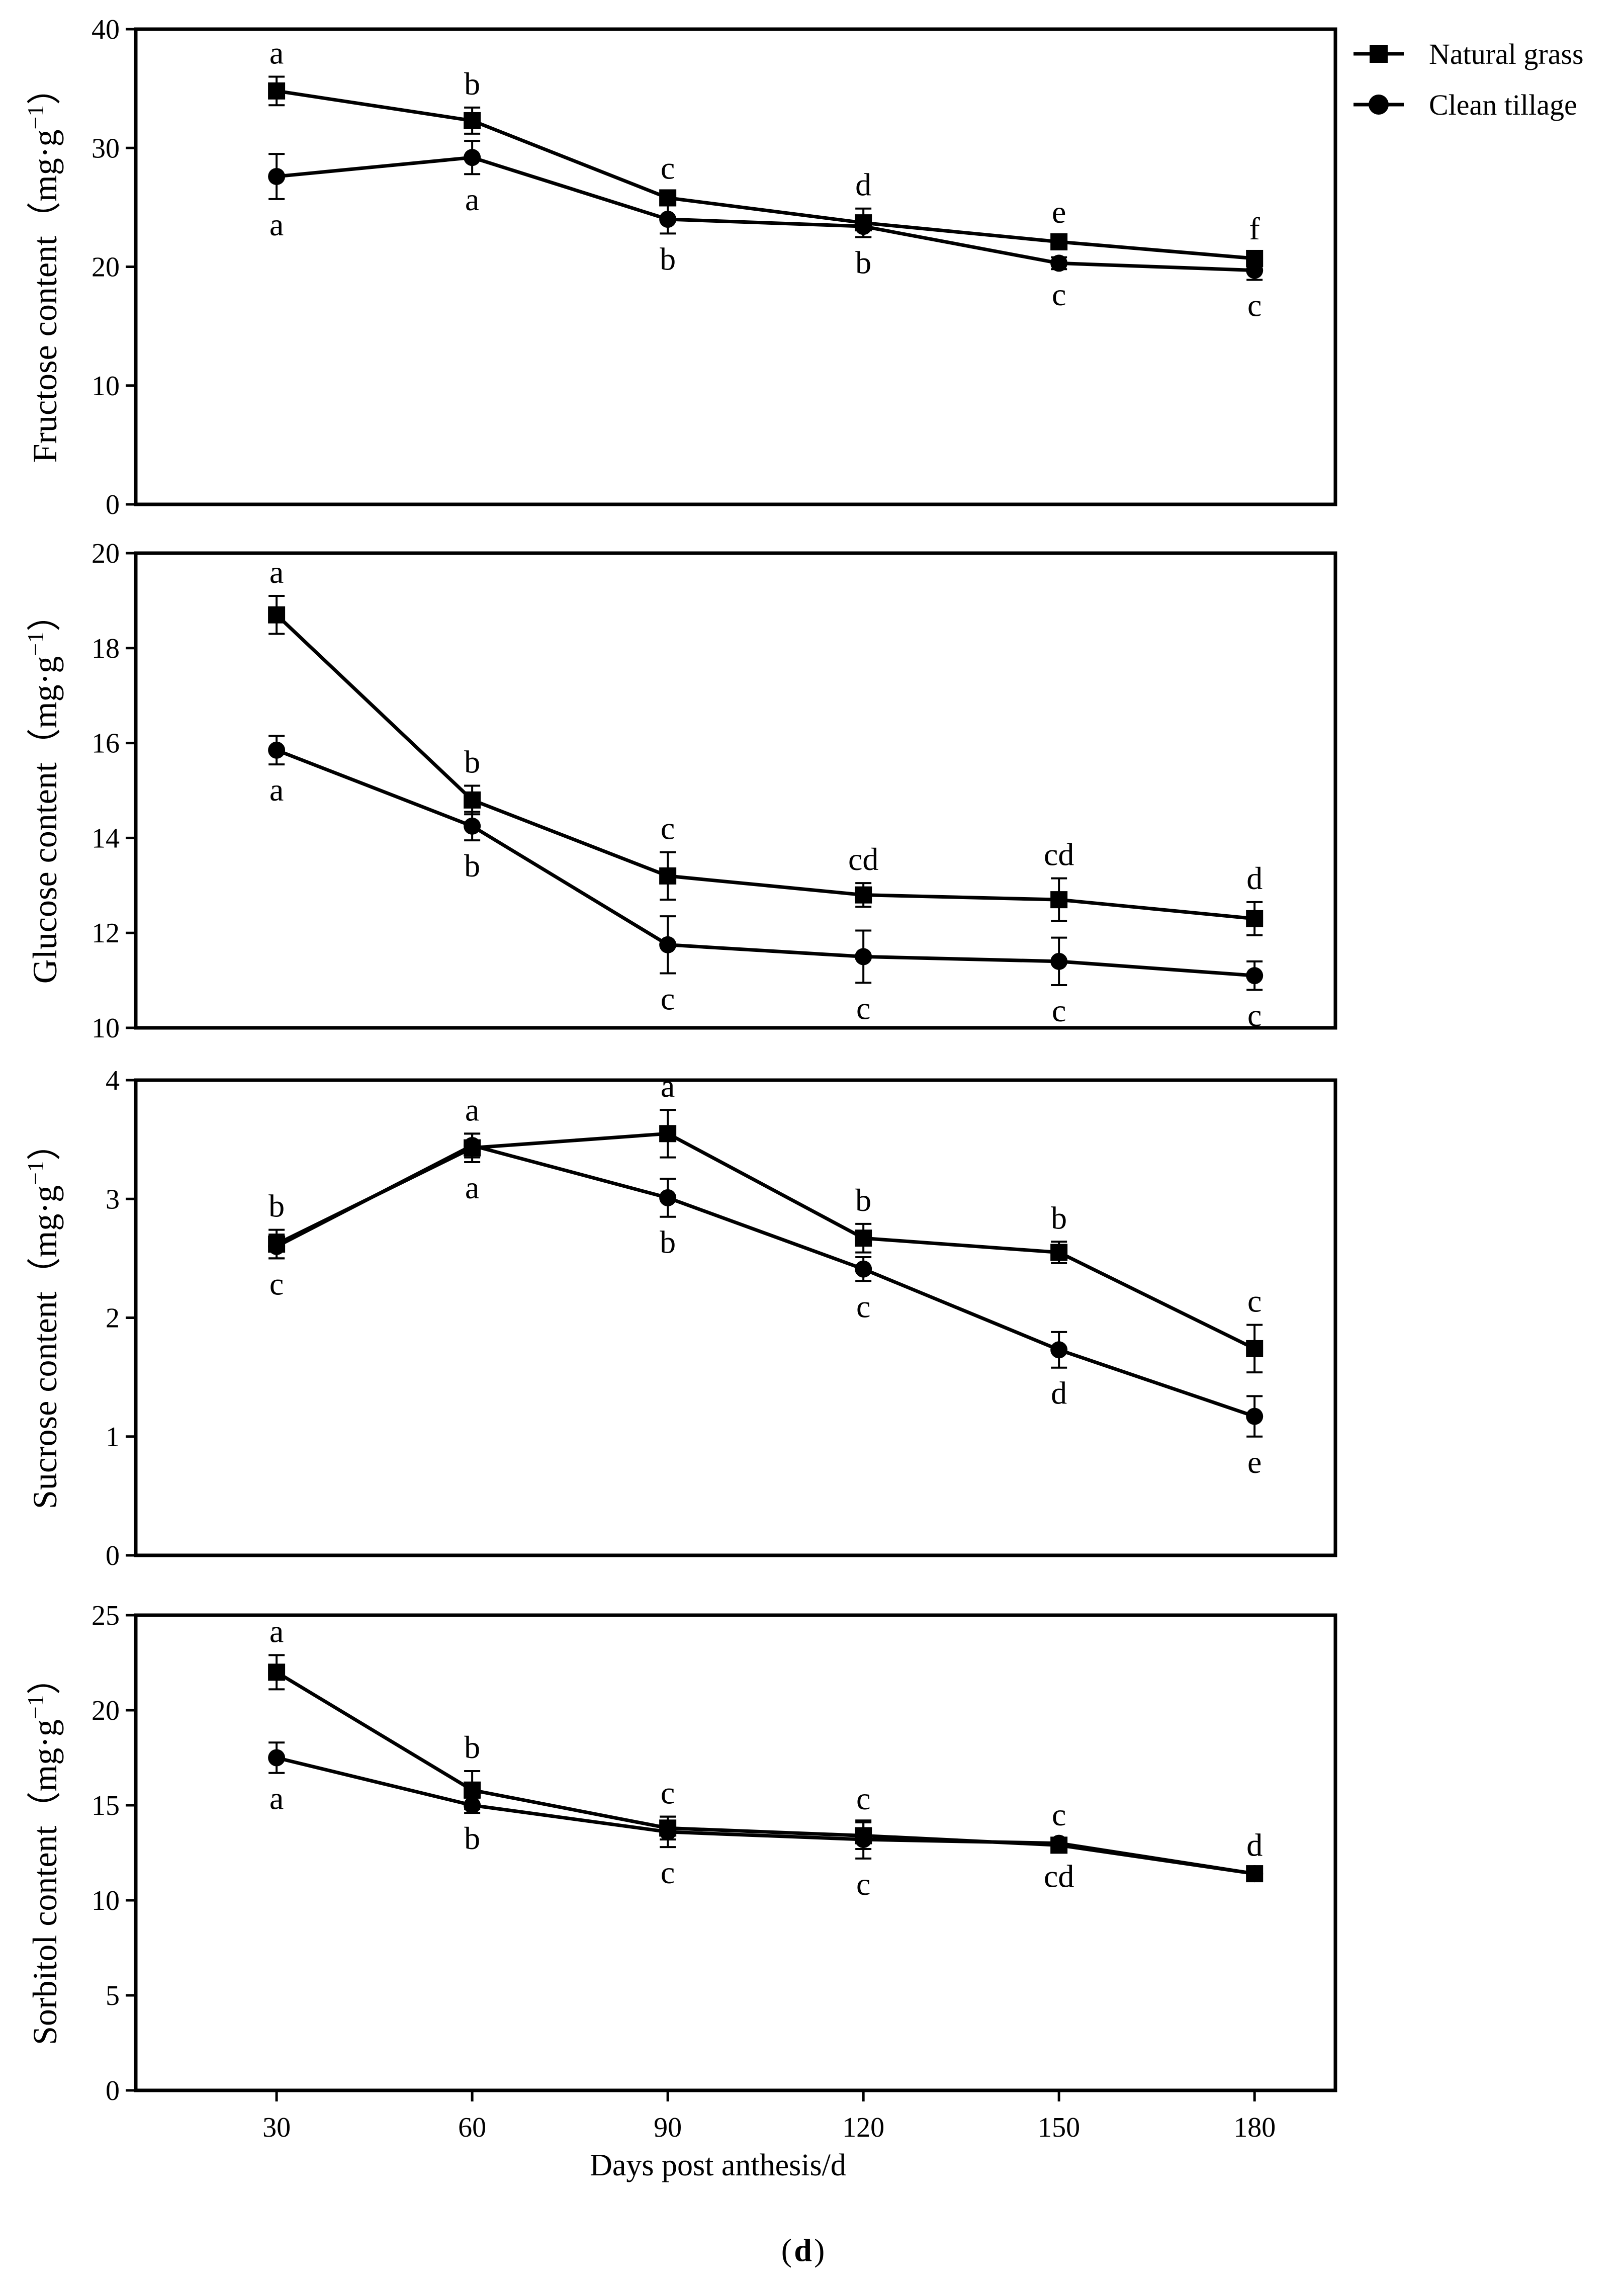 The width and height of the screenshot is (1624, 2285). What do you see at coordinates (113, 1199) in the screenshot?
I see `sucrose-y-tick-label: 3` at bounding box center [113, 1199].